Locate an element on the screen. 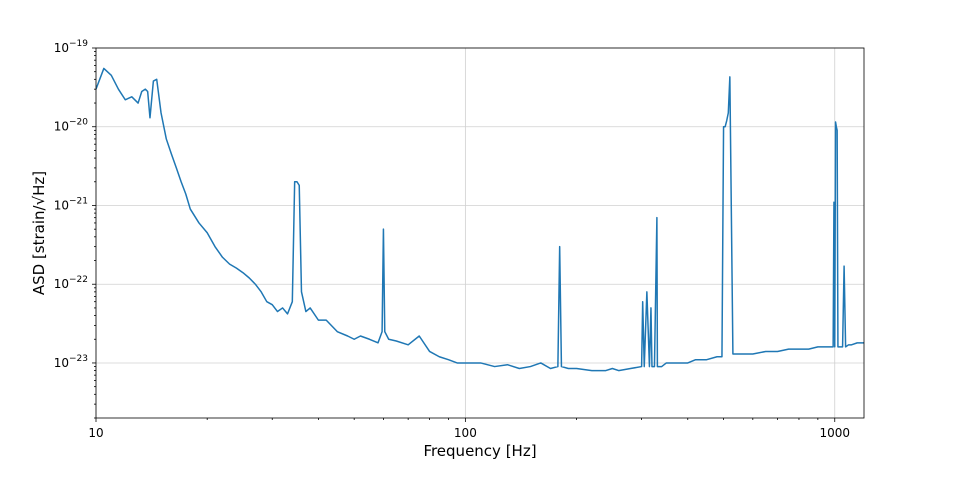 The image size is (960, 480). x-axis-label: Frequency [Hz] is located at coordinates (479, 451).